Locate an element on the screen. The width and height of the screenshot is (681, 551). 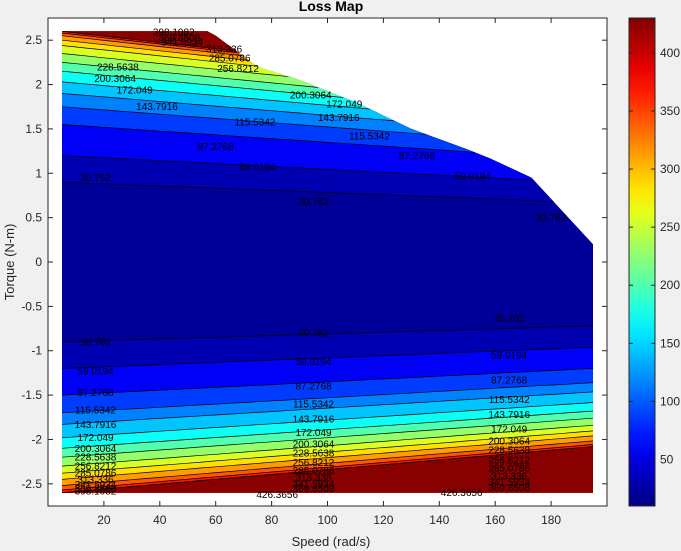
x-tick-label: 80 is located at coordinates (272, 520).